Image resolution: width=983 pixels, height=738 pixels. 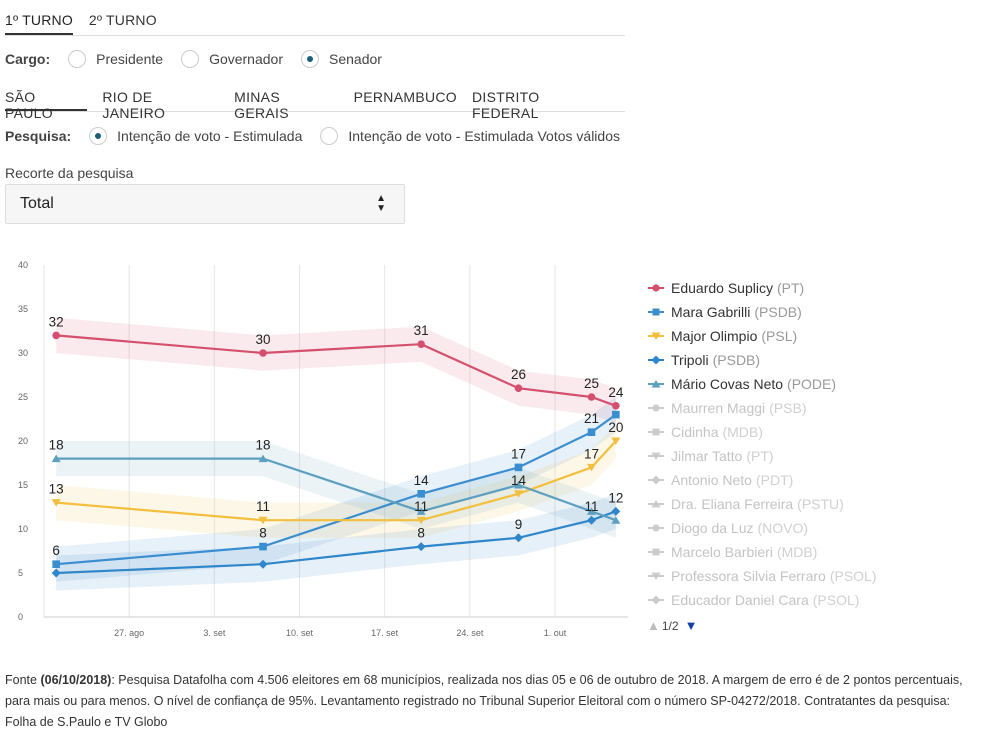 I want to click on legend-item: Educador Daniel Cara (PSOL), so click(x=813, y=600).